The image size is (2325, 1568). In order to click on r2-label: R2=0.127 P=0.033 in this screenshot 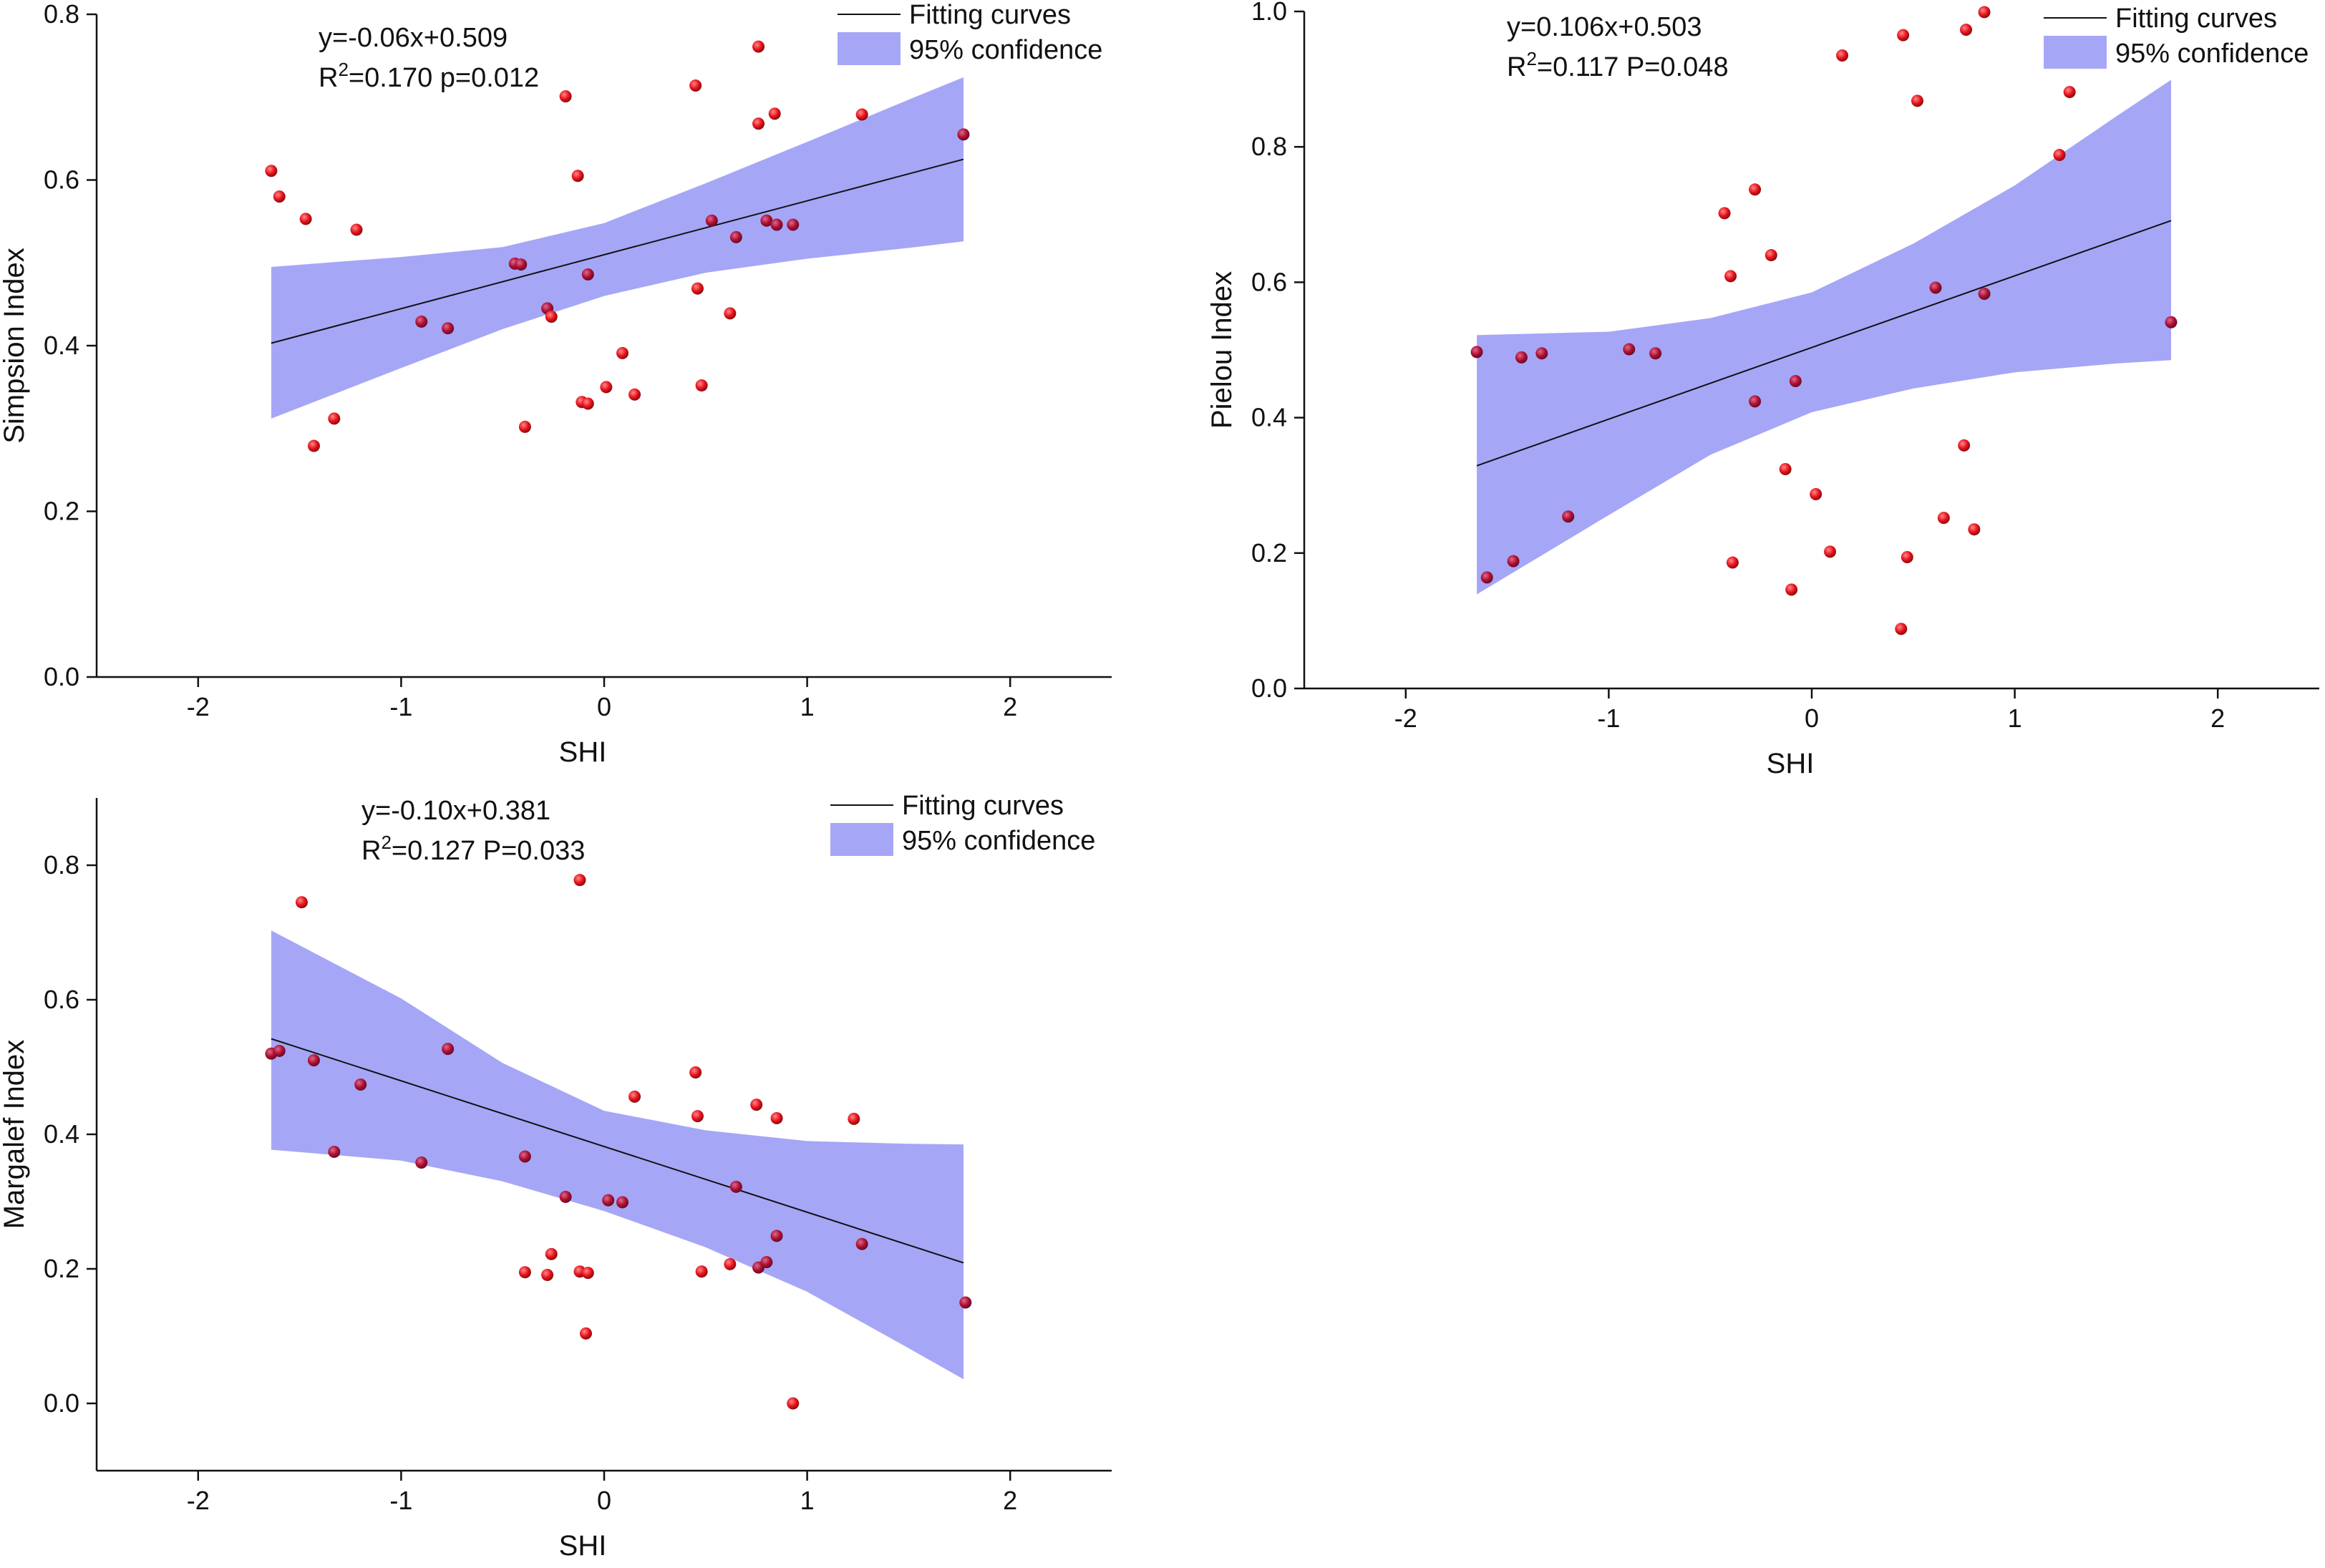, I will do `click(473, 849)`.